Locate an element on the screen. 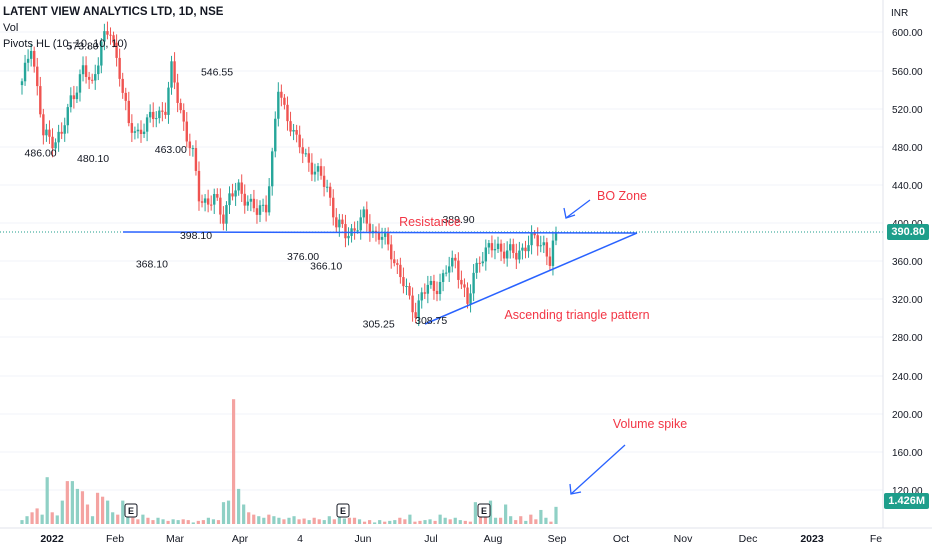  pivot-label: 376.00 is located at coordinates (303, 257).